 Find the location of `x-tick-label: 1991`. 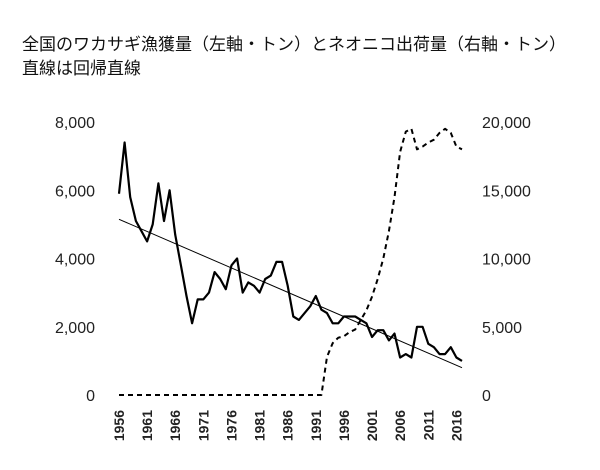

x-tick-label: 1991 is located at coordinates (316, 425).